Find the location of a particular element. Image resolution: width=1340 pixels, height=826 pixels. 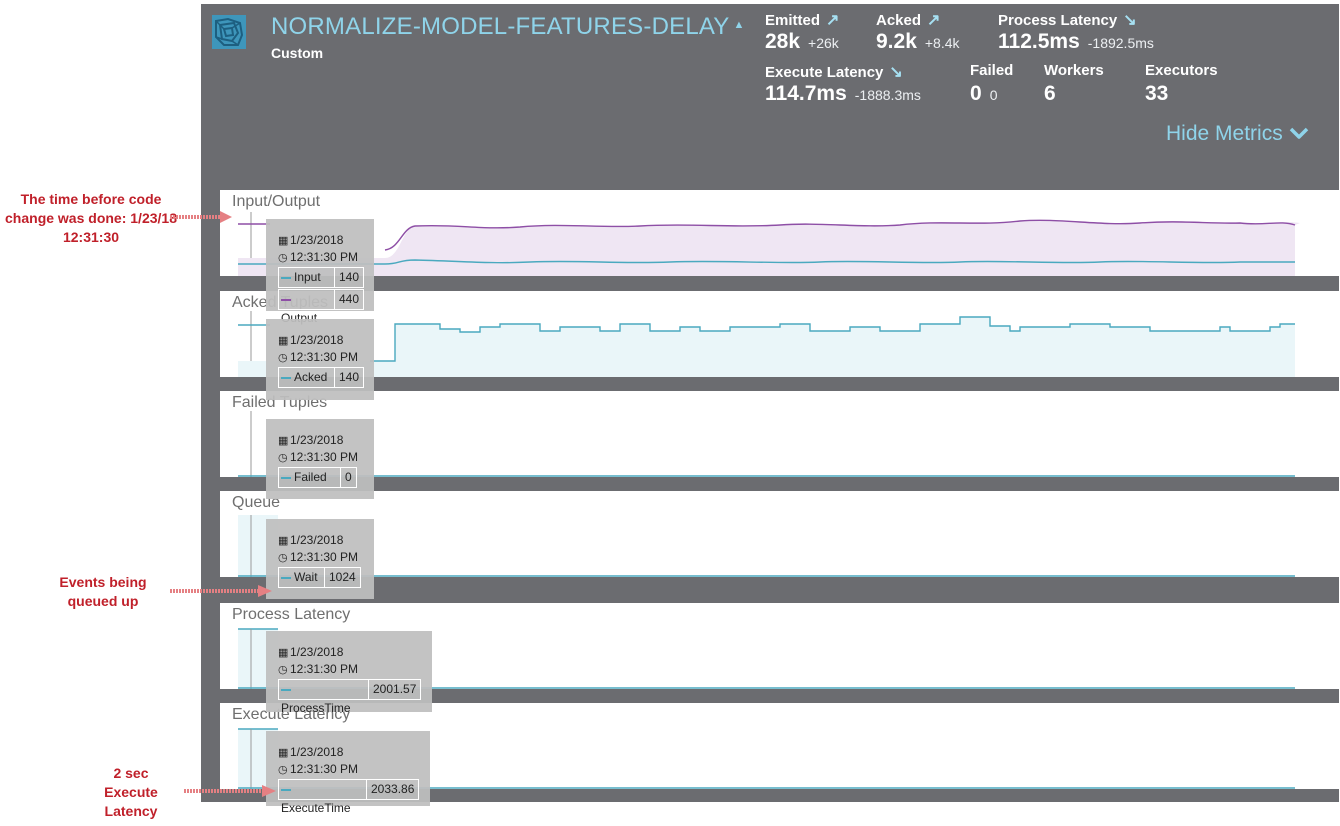

metric-emitted-delta: +26k is located at coordinates (823, 43).